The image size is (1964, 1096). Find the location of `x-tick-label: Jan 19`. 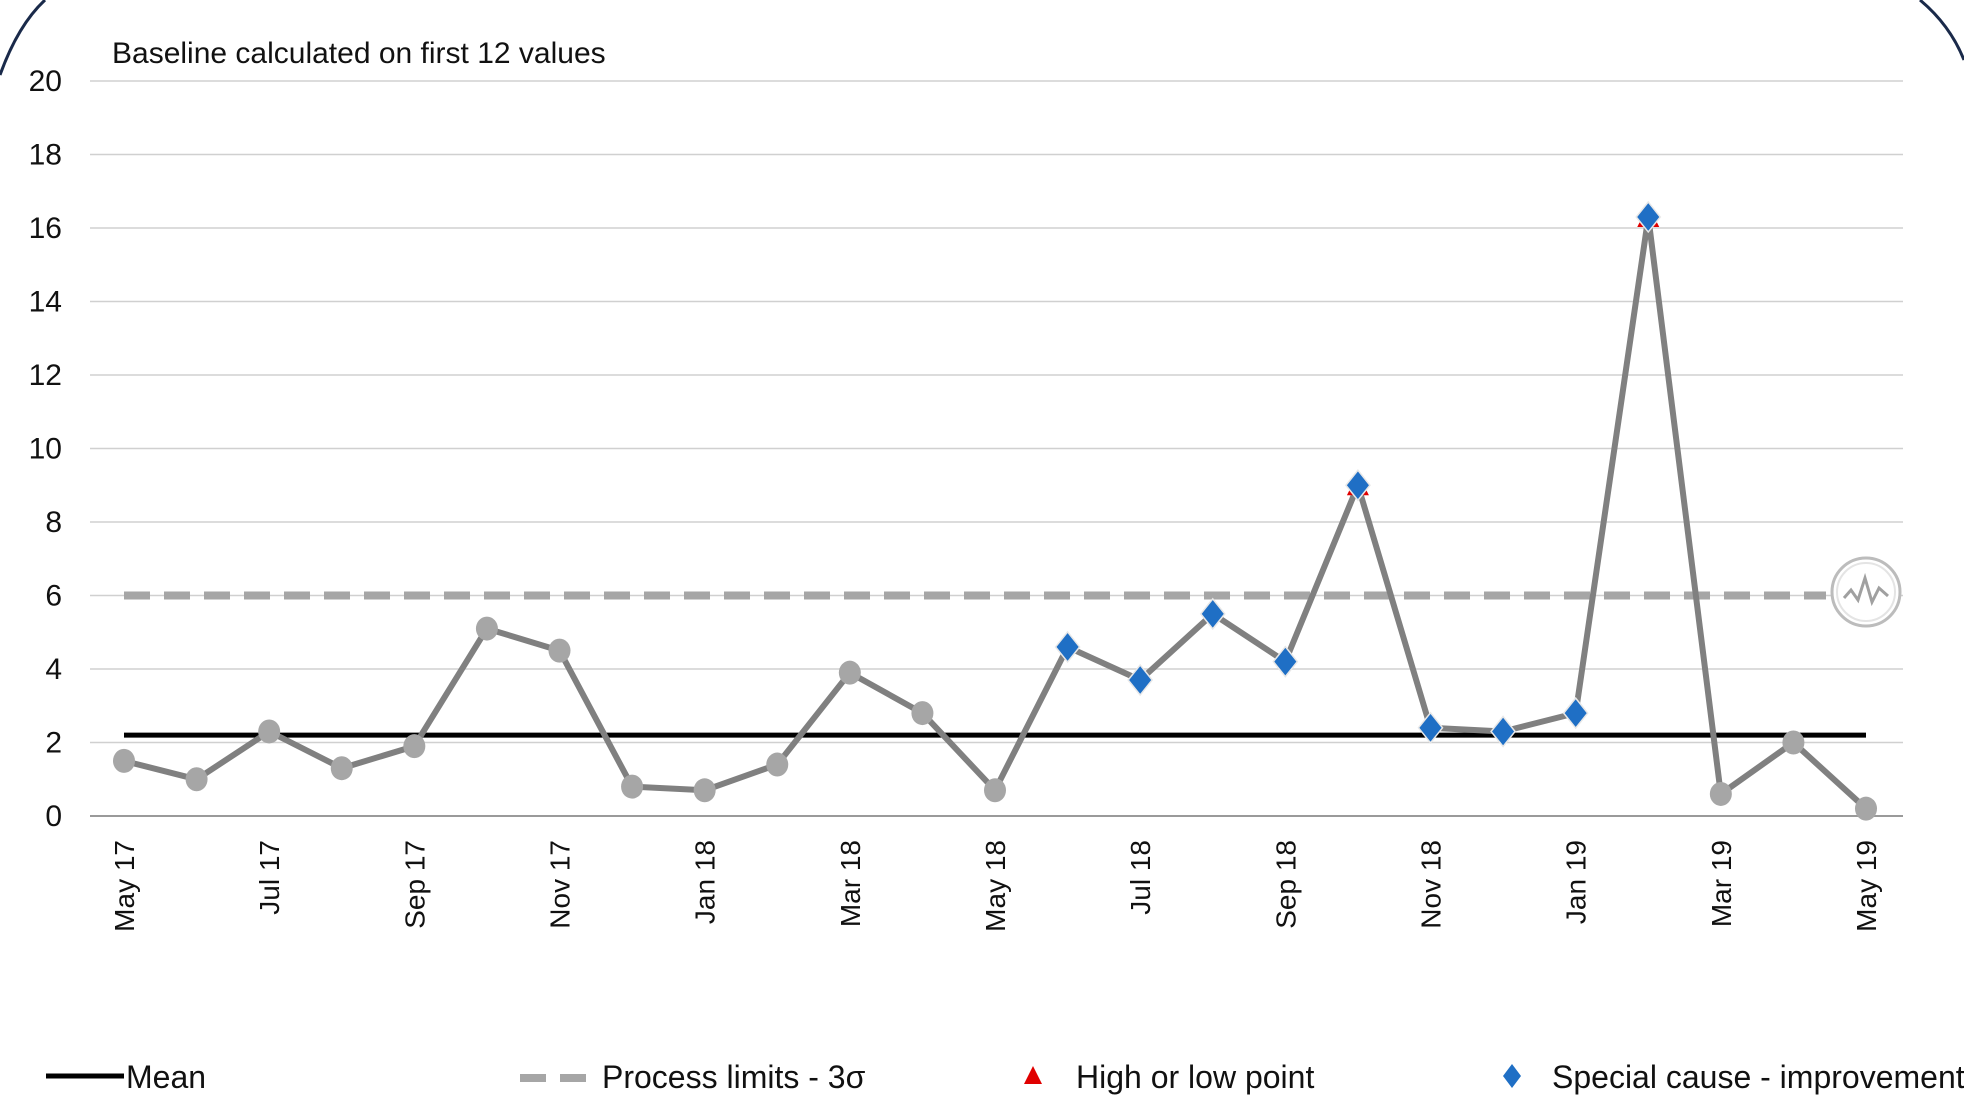

x-tick-label: Jan 19 is located at coordinates (1576, 882).